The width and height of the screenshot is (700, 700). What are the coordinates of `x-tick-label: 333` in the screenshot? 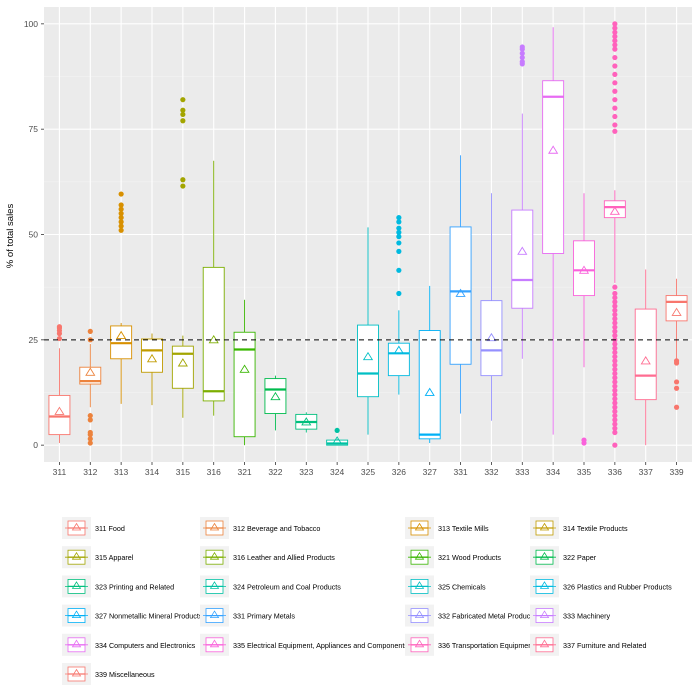 It's located at (522, 472).